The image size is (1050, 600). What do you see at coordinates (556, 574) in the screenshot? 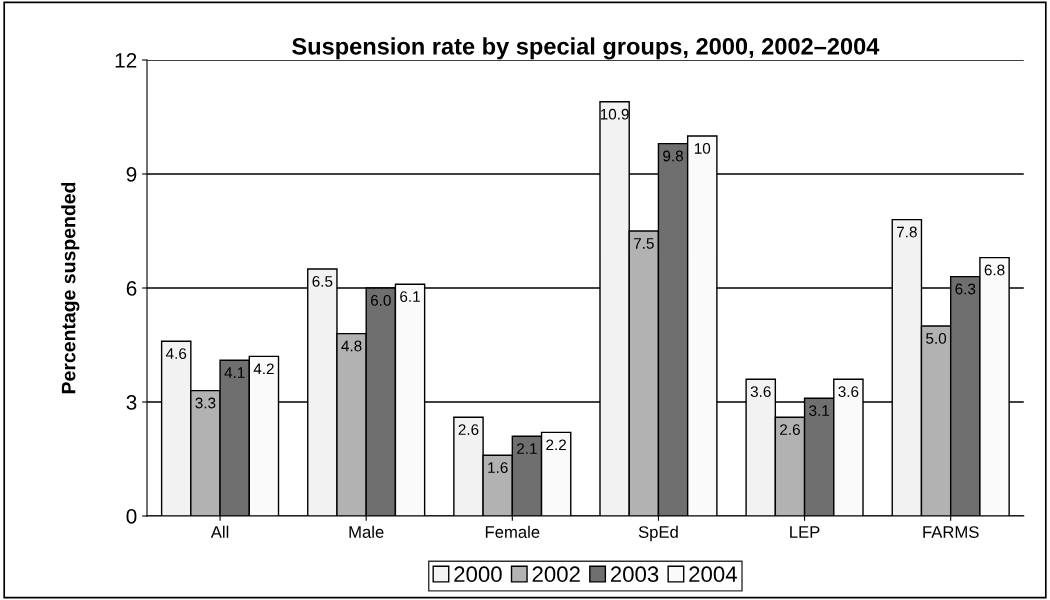
I see `legend-label: 2002` at bounding box center [556, 574].